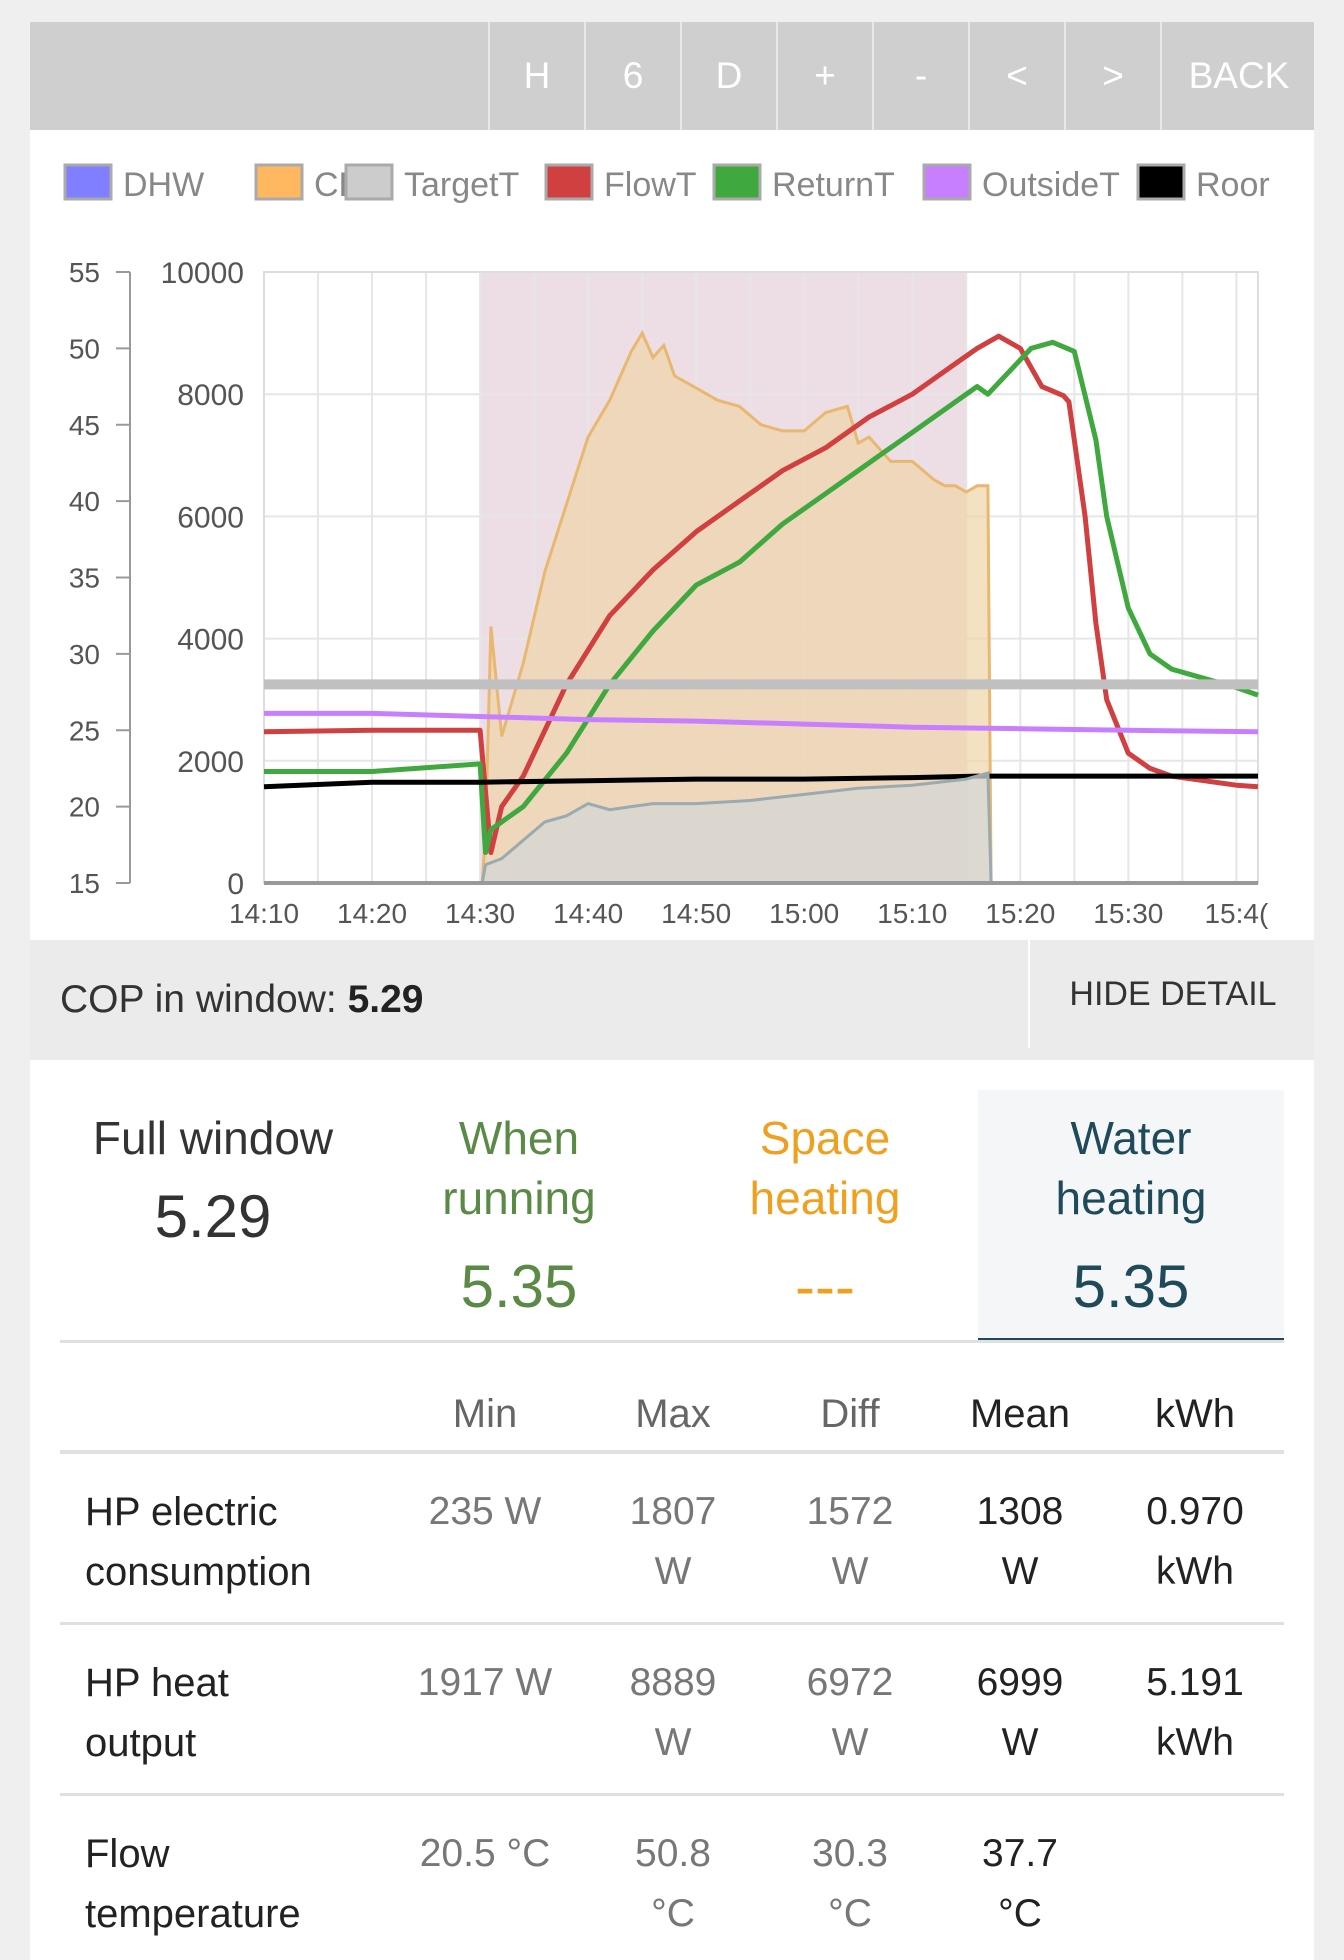 The image size is (1344, 1960). Describe the element at coordinates (1237, 76) in the screenshot. I see `back-button: BACK` at that location.